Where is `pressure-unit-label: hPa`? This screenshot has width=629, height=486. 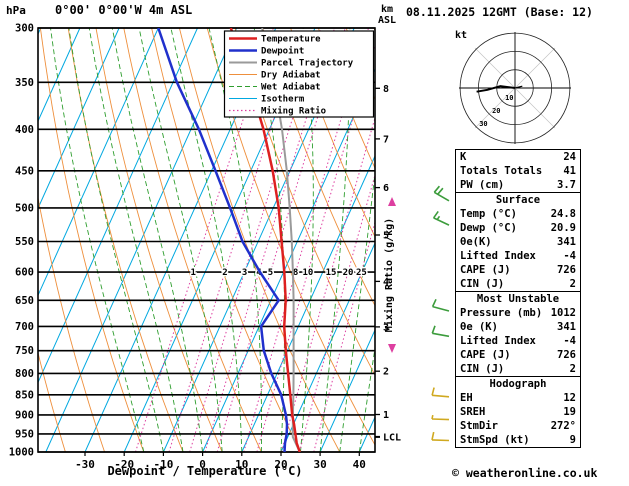
pressure-unit-label: hPa is located at coordinates (16, 10).